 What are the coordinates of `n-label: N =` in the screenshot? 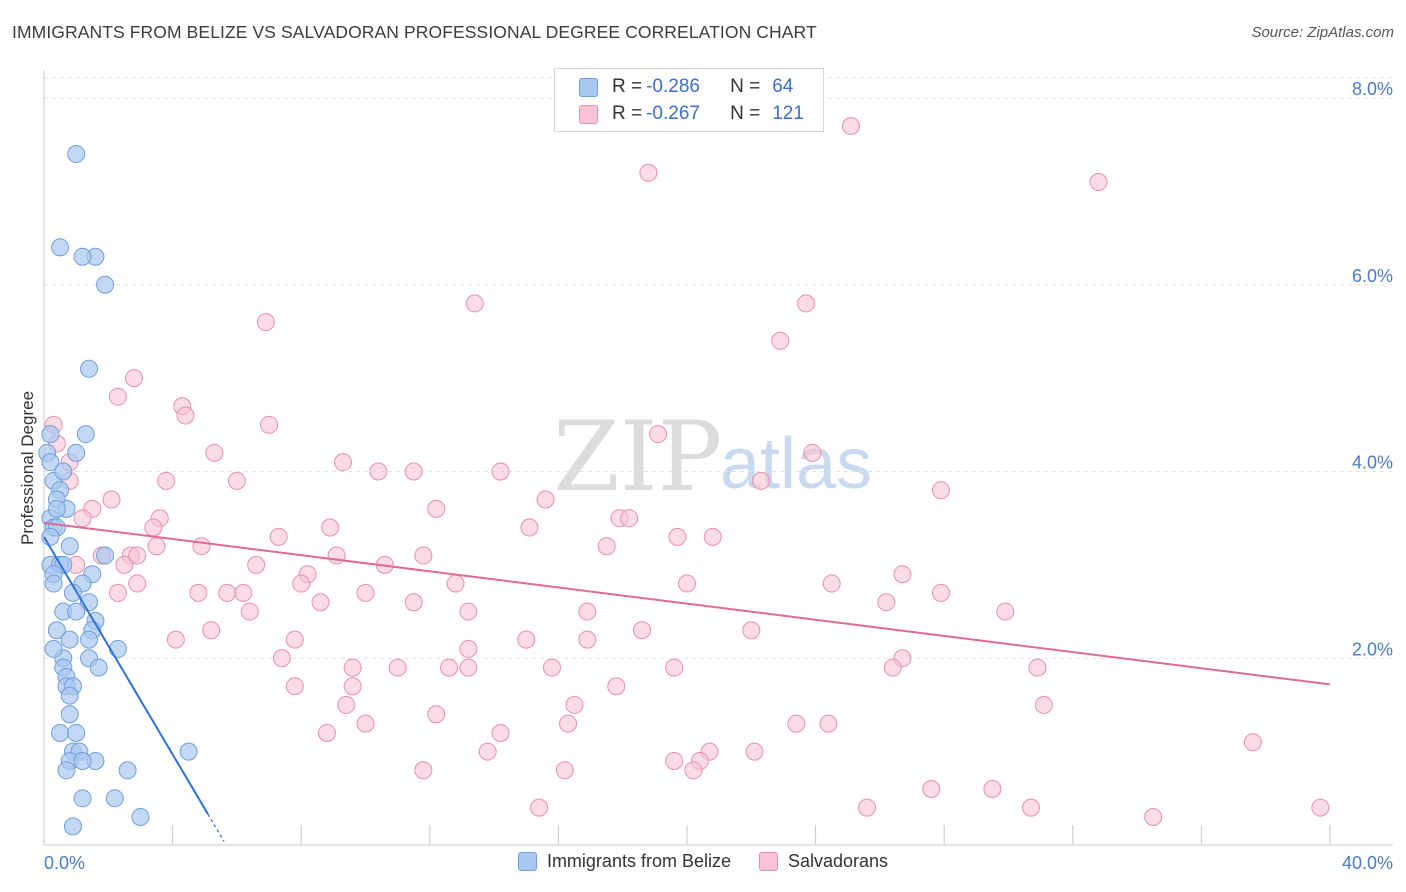 It's located at (745, 113).